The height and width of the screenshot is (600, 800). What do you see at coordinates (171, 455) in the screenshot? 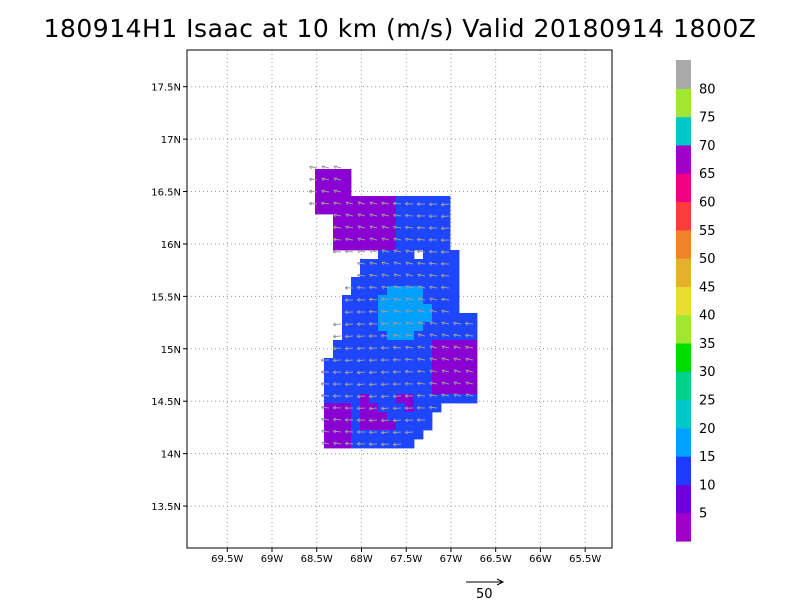
I see `y-tick-label: 14N` at bounding box center [171, 455].